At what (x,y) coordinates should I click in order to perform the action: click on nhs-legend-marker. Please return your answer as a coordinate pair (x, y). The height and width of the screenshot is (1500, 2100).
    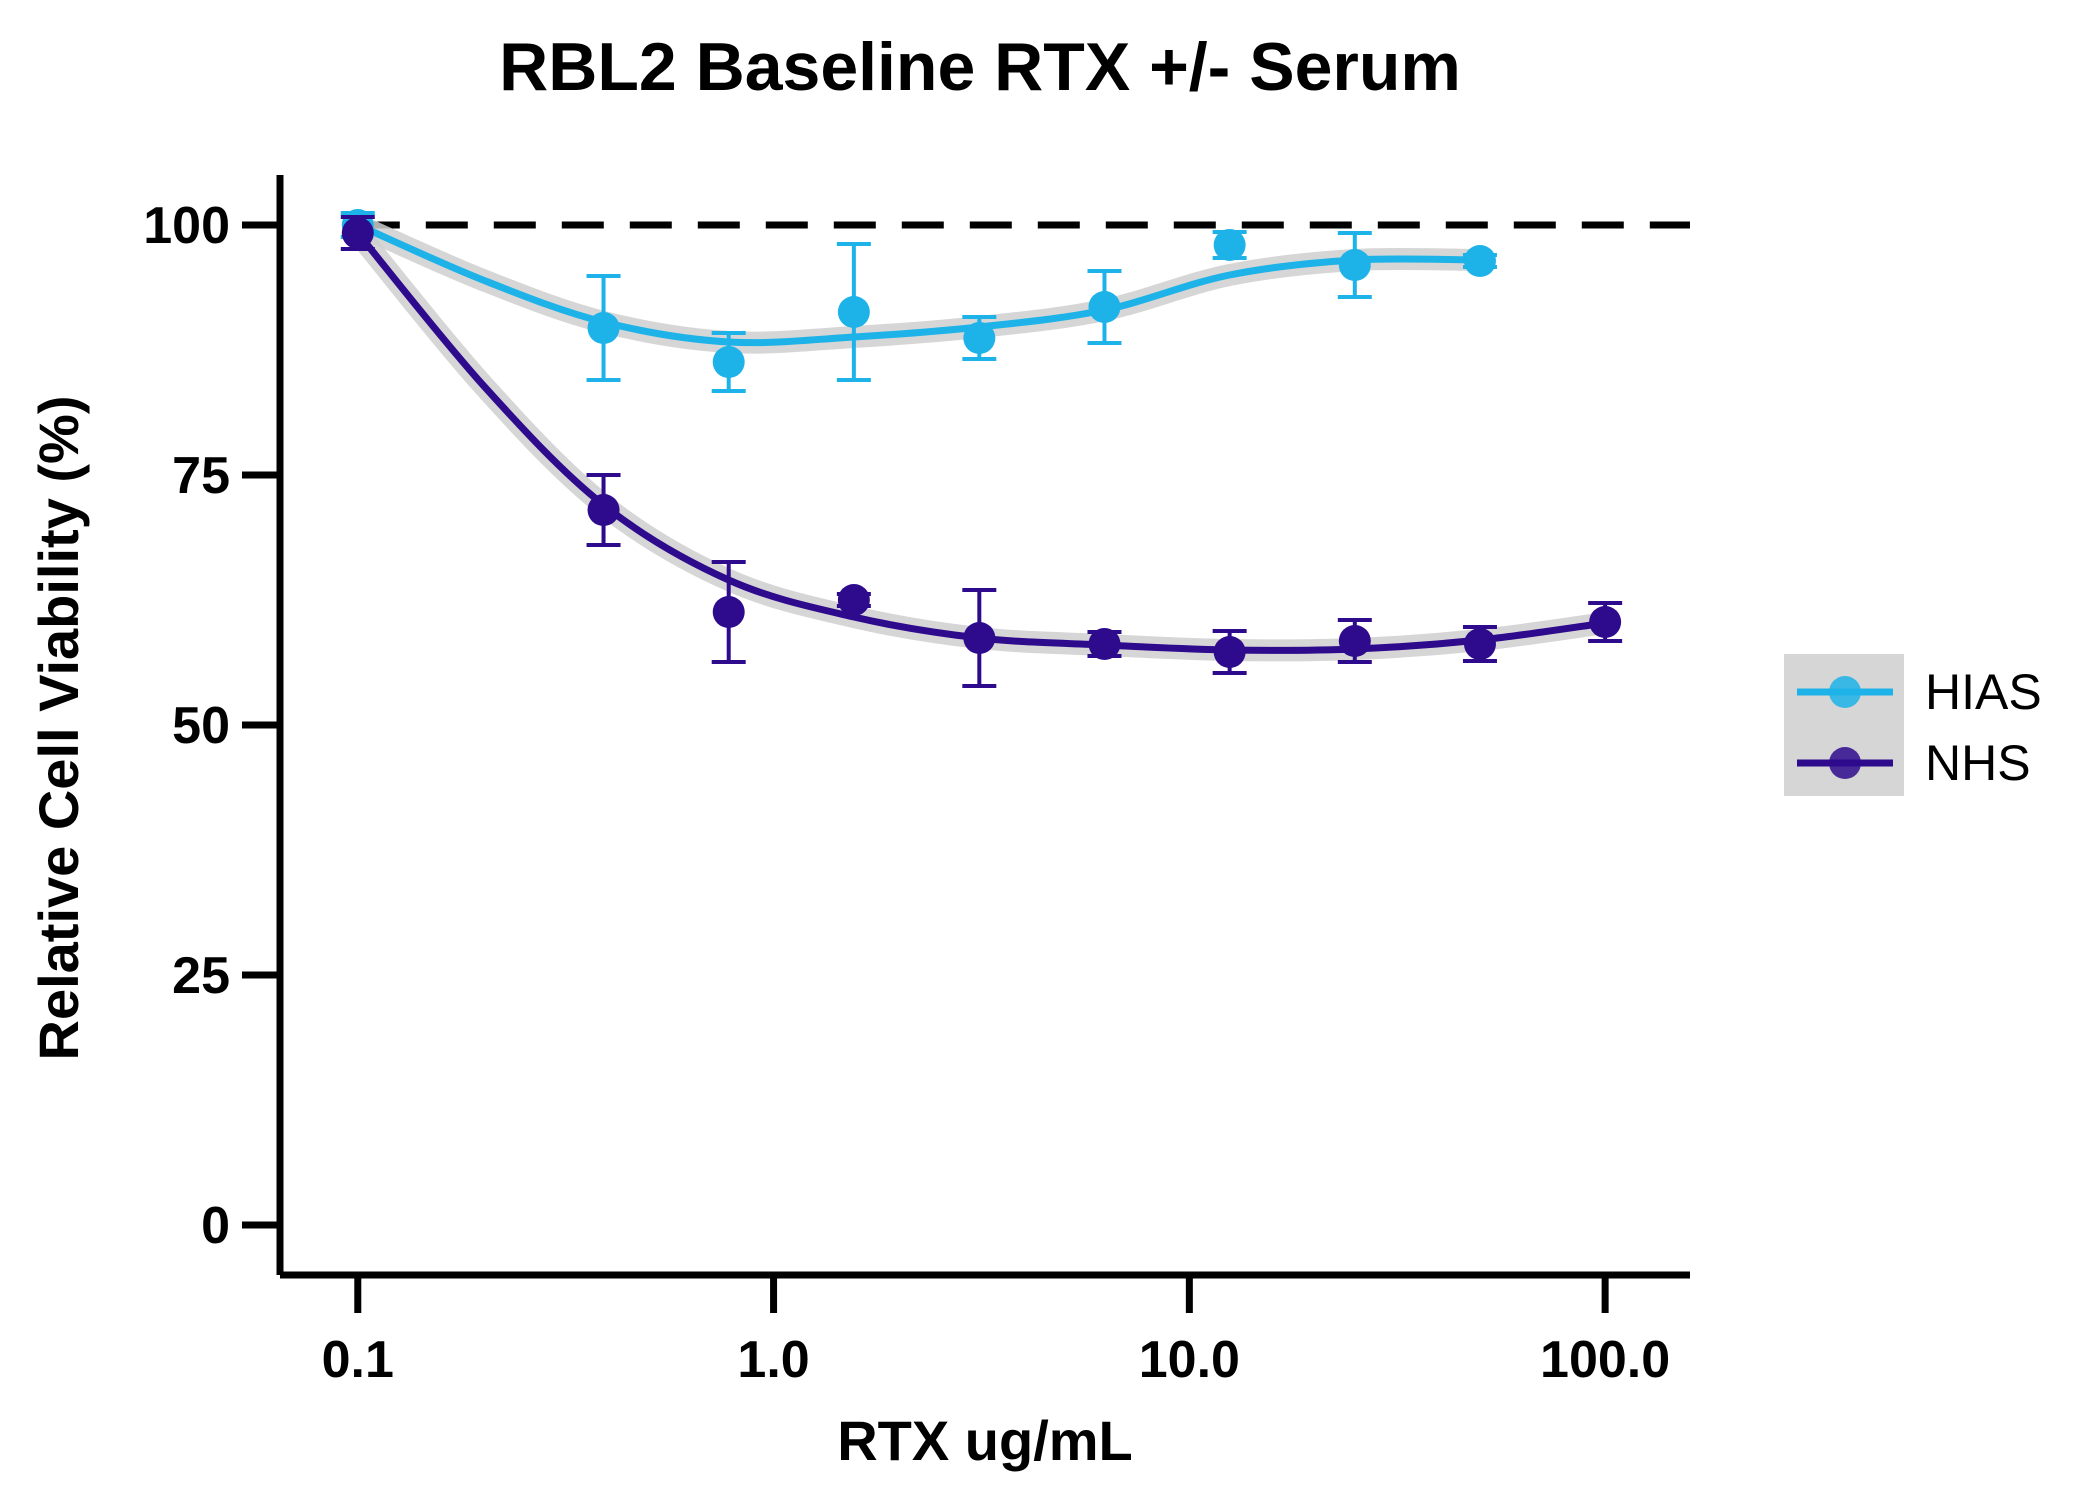
    Looking at the image, I should click on (1845, 763).